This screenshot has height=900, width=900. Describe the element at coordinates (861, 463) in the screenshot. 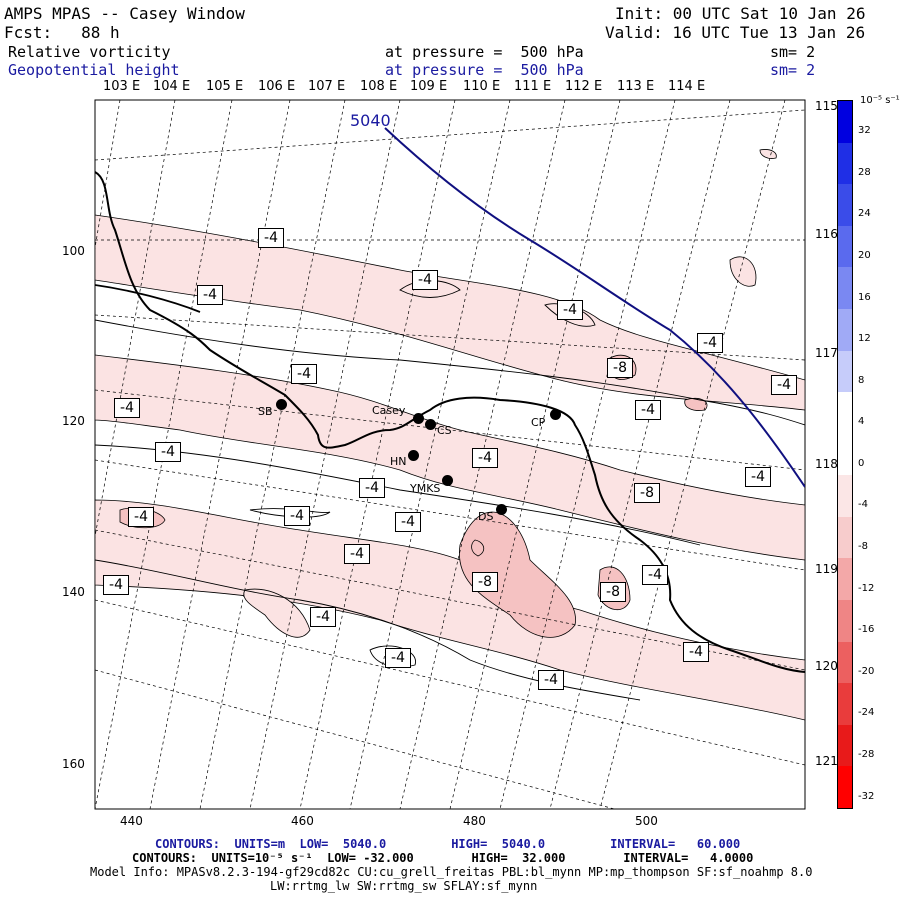

I see `colorbar-tick: 0` at that location.